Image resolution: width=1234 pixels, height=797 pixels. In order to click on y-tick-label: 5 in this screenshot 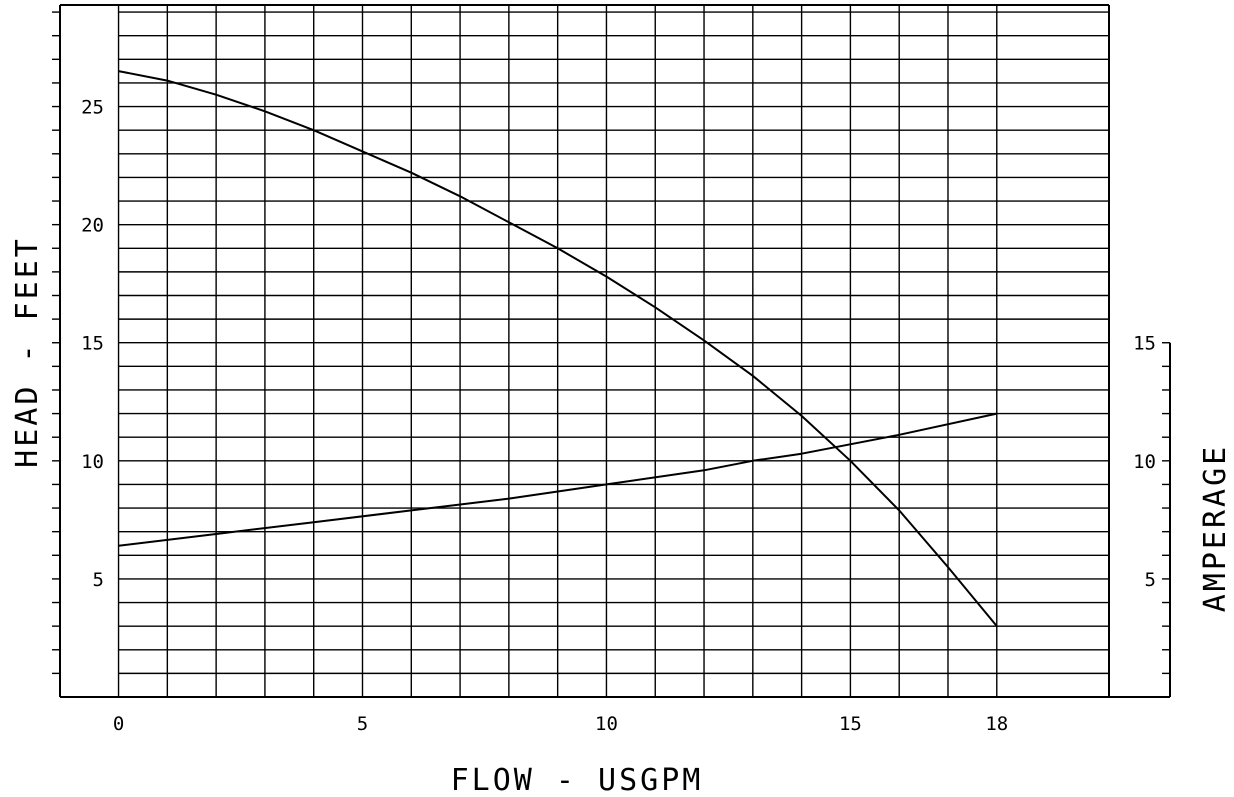, I will do `click(98, 580)`.